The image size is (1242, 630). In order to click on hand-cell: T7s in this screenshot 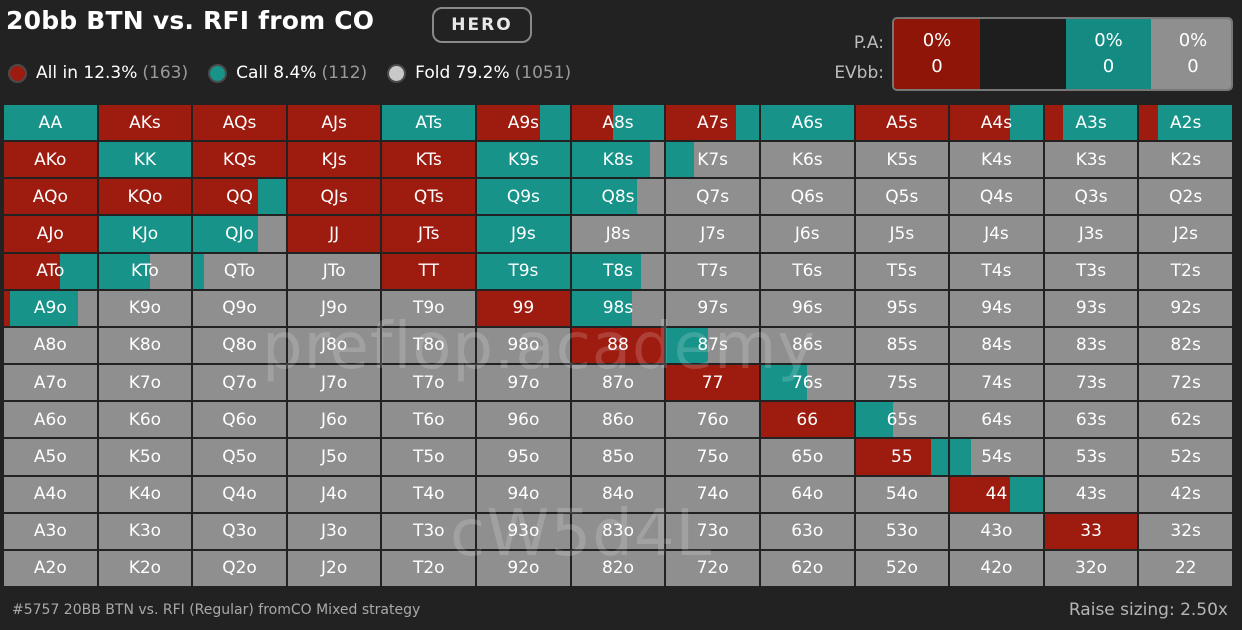, I will do `click(713, 272)`.